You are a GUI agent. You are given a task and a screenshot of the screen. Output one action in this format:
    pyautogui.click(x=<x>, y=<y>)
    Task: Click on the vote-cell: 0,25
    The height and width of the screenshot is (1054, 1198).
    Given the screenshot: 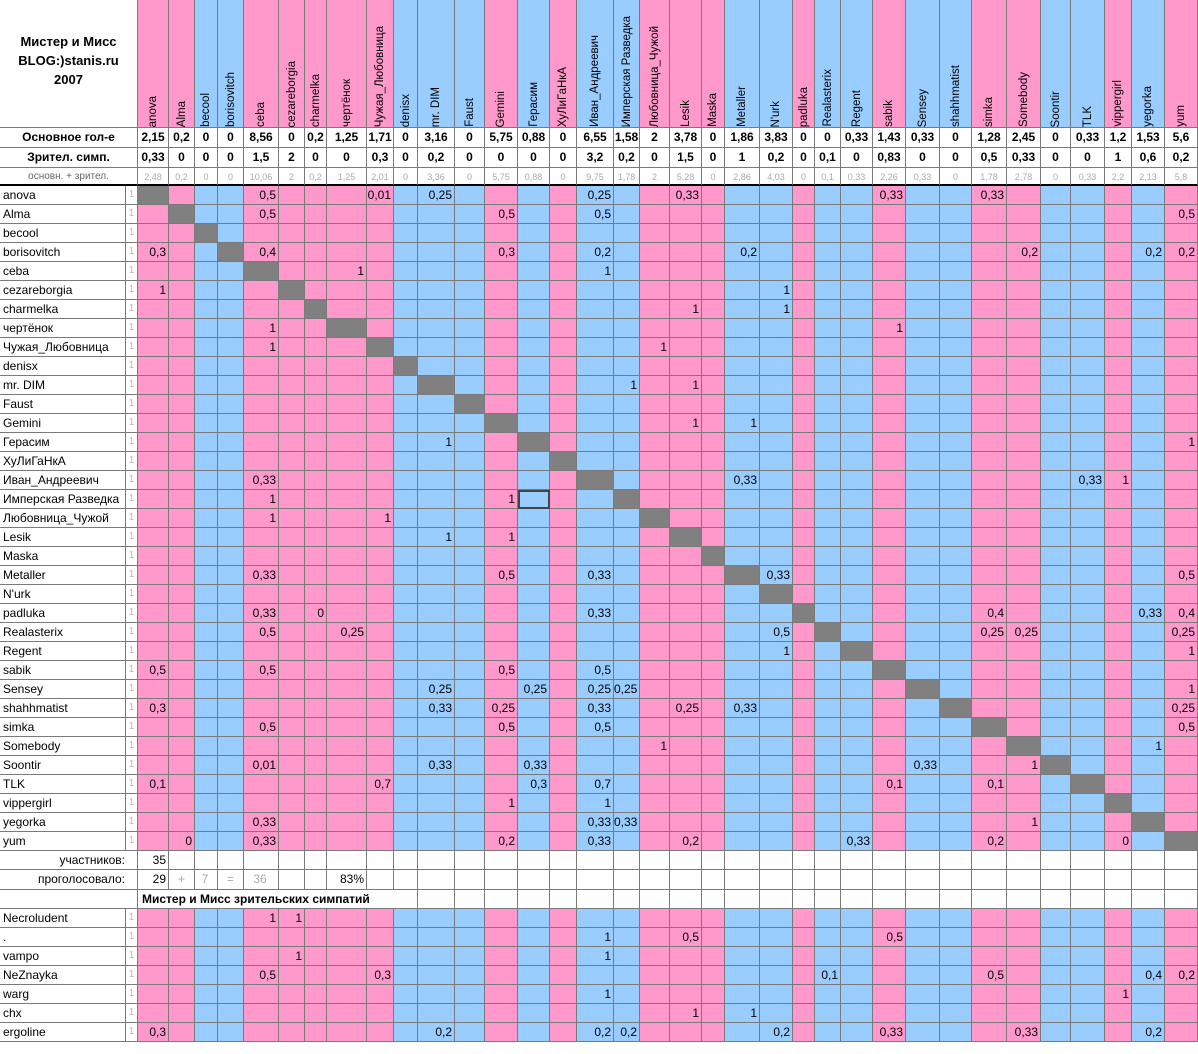 What is the action you would take?
    pyautogui.click(x=1181, y=708)
    